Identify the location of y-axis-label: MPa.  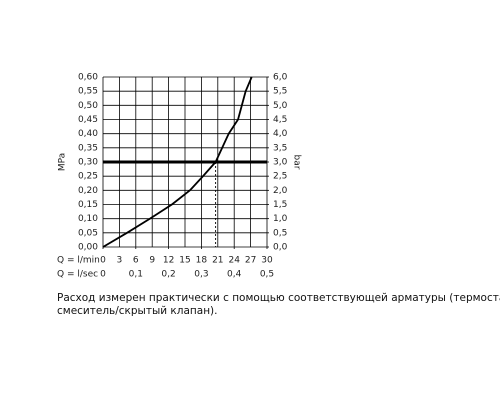
(63, 162).